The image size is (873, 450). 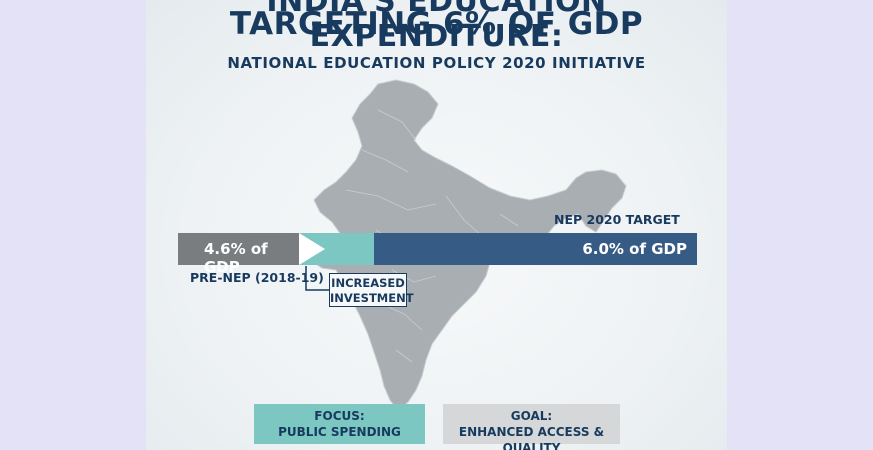 What do you see at coordinates (339, 416) in the screenshot?
I see `focus-badge-line-1: FOCUS:` at bounding box center [339, 416].